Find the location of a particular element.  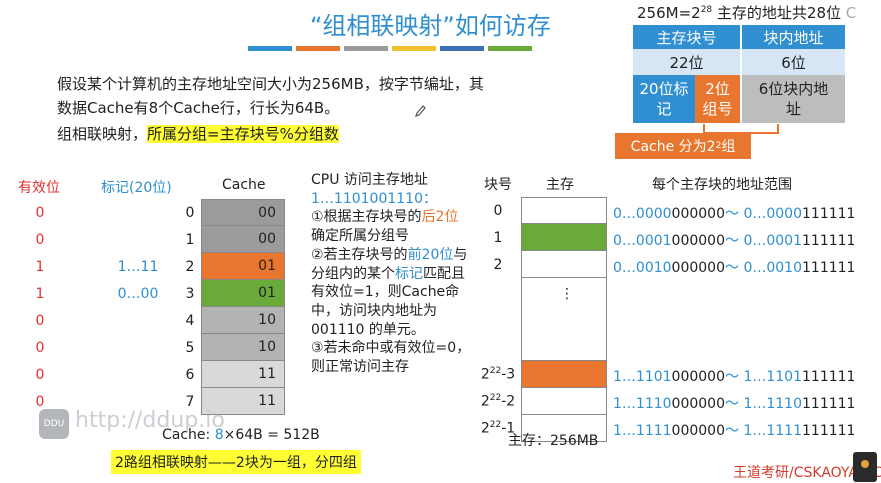

ghost-text: C is located at coordinates (851, 13).